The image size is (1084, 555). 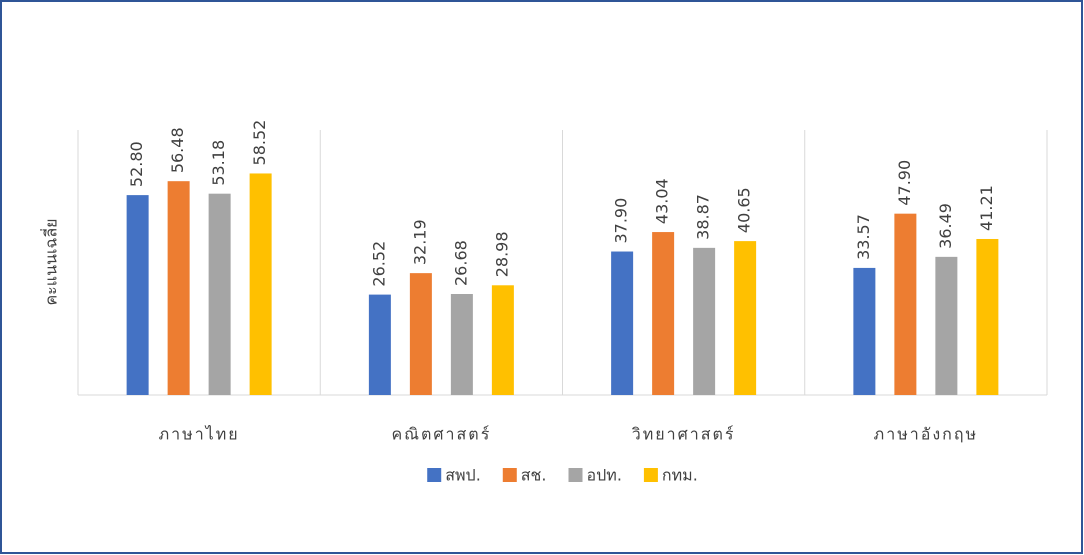 I want to click on legend: สพป. สช. อปท. กทม., so click(x=562, y=475).